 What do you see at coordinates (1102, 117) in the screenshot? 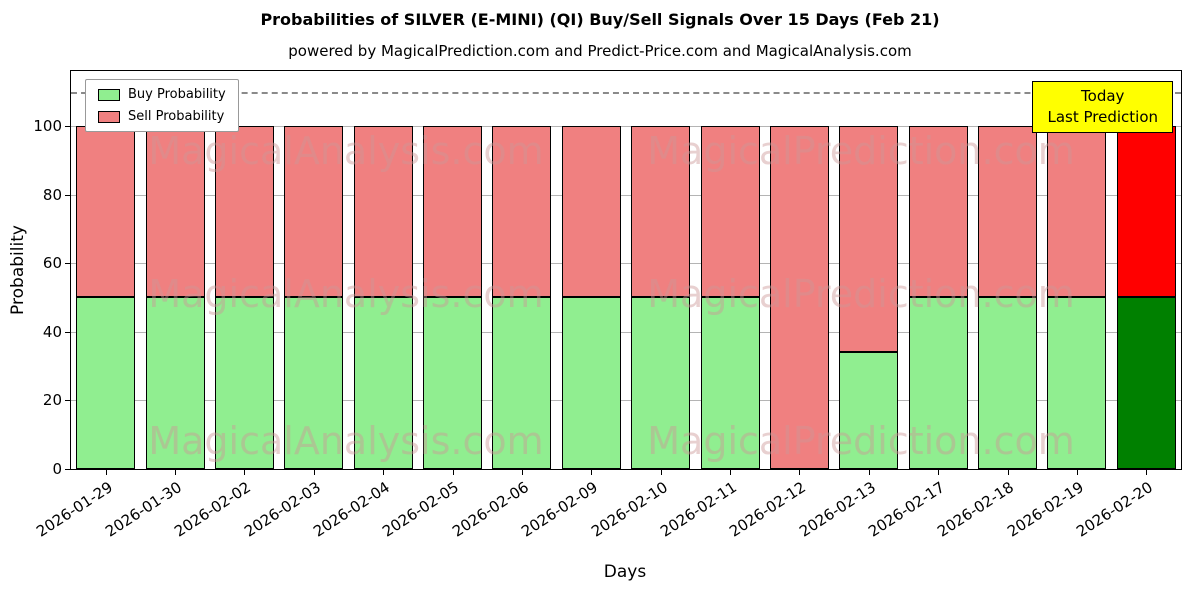
I see `today-annotation-line2: Last Prediction` at bounding box center [1102, 117].